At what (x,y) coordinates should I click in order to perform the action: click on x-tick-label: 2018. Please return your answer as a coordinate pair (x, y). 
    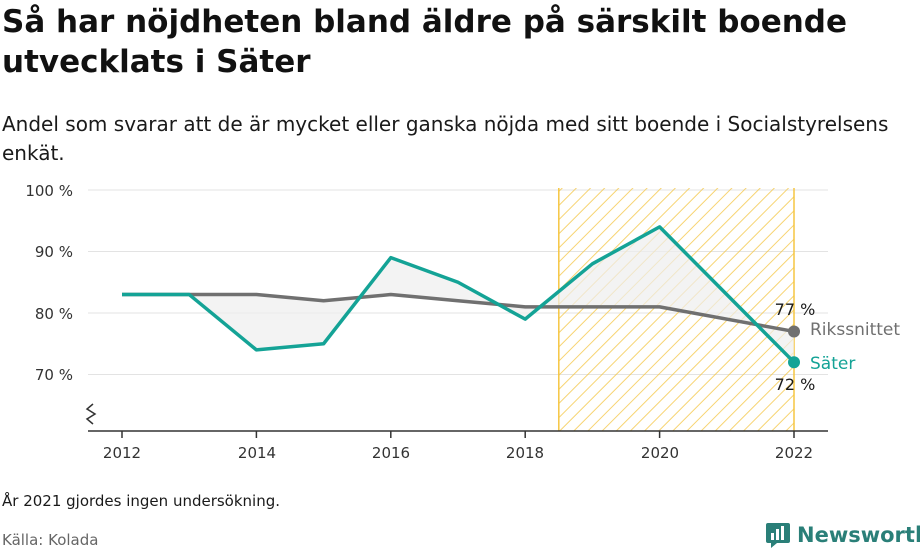
    Looking at the image, I should click on (525, 453).